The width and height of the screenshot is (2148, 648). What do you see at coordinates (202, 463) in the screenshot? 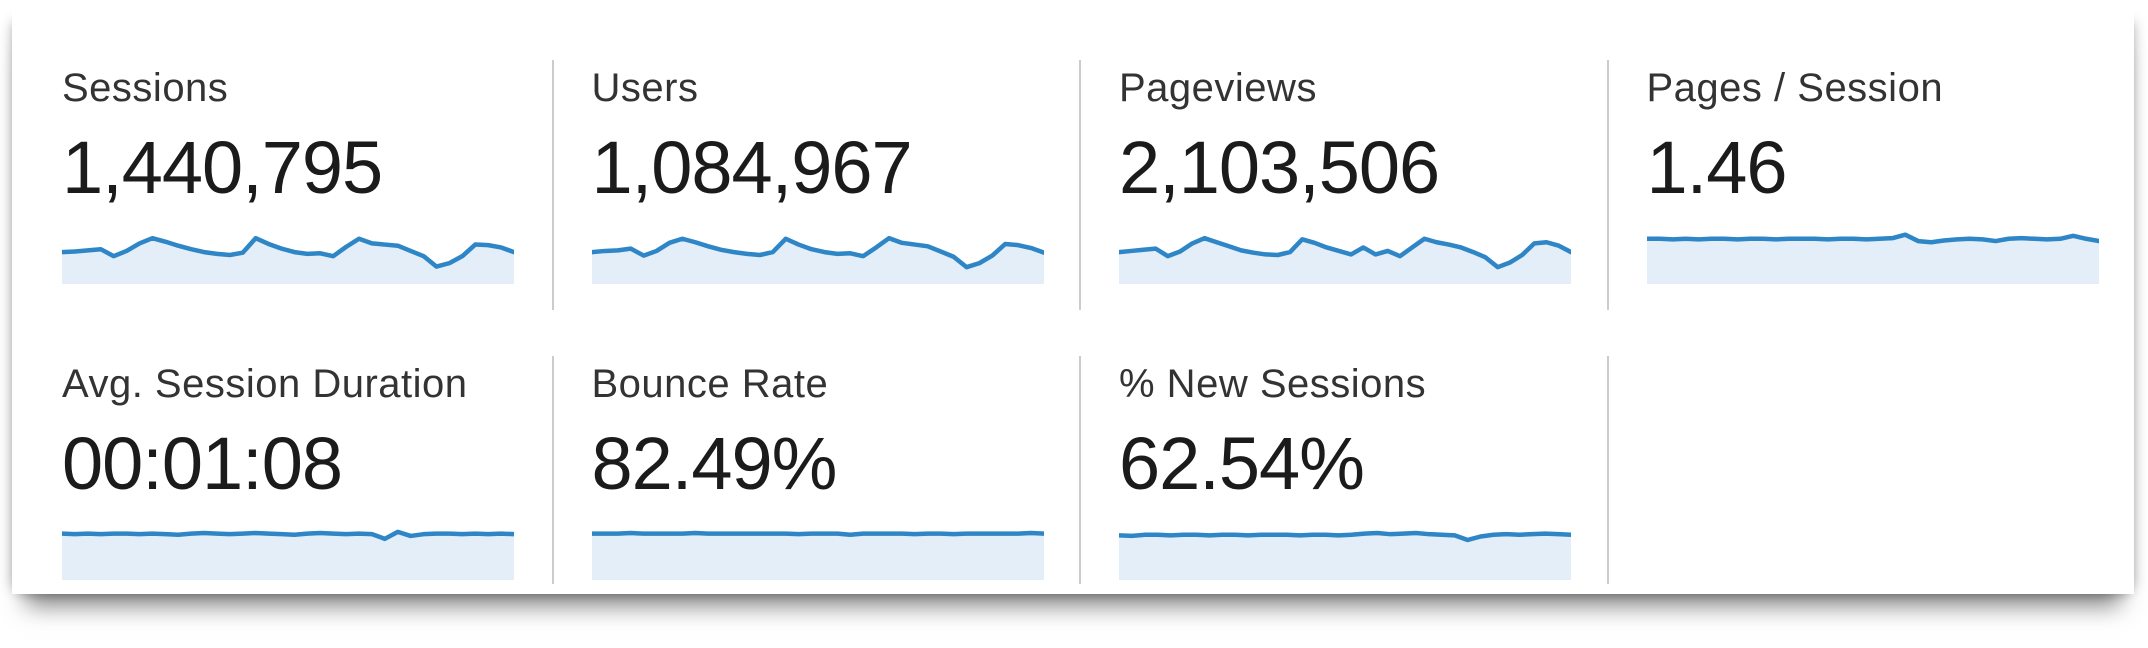
I see `metric-value: 00:01:08` at bounding box center [202, 463].